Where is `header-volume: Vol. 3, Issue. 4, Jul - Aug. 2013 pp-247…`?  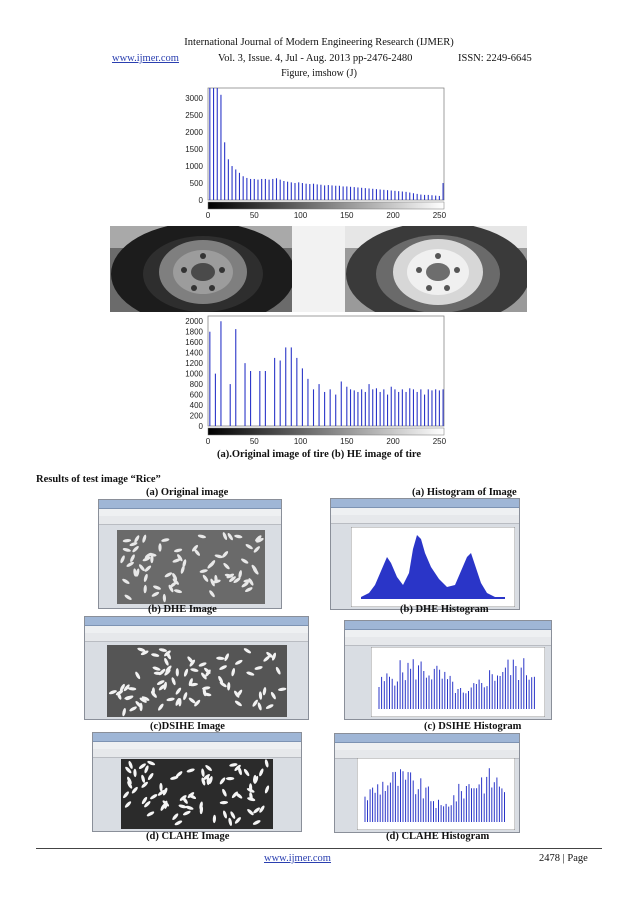
header-volume: Vol. 3, Issue. 4, Jul - Aug. 2013 pp-247… is located at coordinates (315, 58).